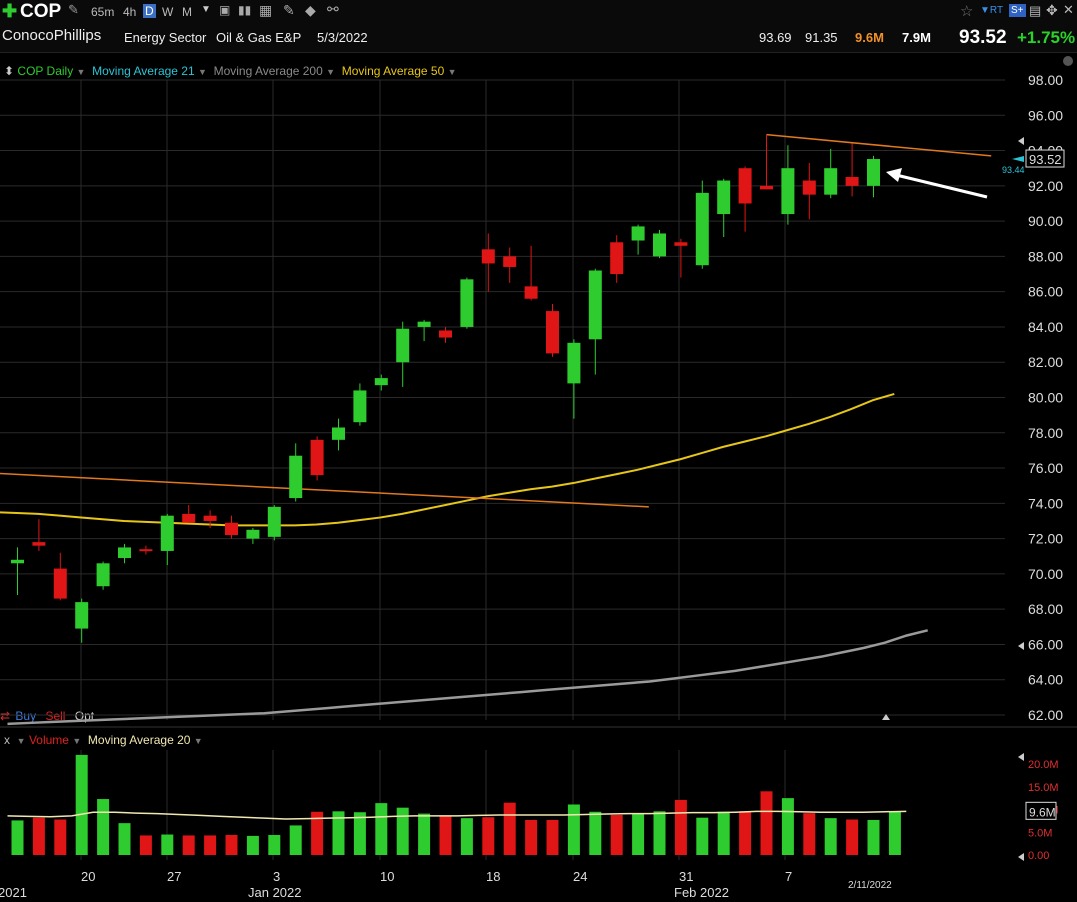  Describe the element at coordinates (149, 11) in the screenshot. I see `timeframe-d: D` at that location.